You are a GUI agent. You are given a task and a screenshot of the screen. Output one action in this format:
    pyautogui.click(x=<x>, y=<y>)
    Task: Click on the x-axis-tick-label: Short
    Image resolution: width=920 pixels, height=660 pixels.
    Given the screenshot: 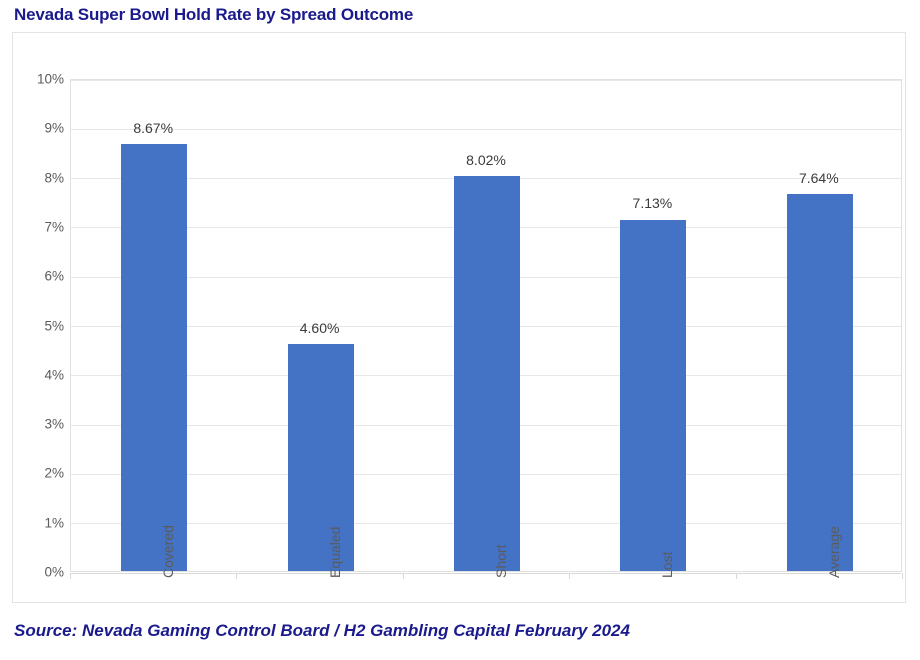 What is the action you would take?
    pyautogui.click(x=501, y=561)
    